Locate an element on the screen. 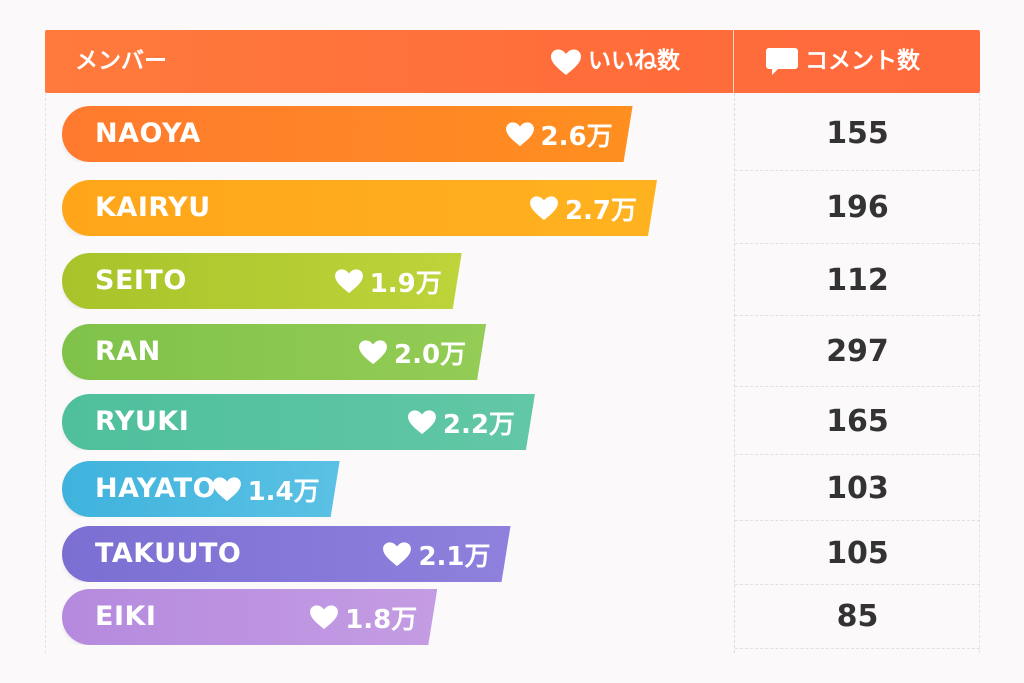 Image resolution: width=1024 pixels, height=683 pixels. likes-value-label: 1.4万 is located at coordinates (283, 491).